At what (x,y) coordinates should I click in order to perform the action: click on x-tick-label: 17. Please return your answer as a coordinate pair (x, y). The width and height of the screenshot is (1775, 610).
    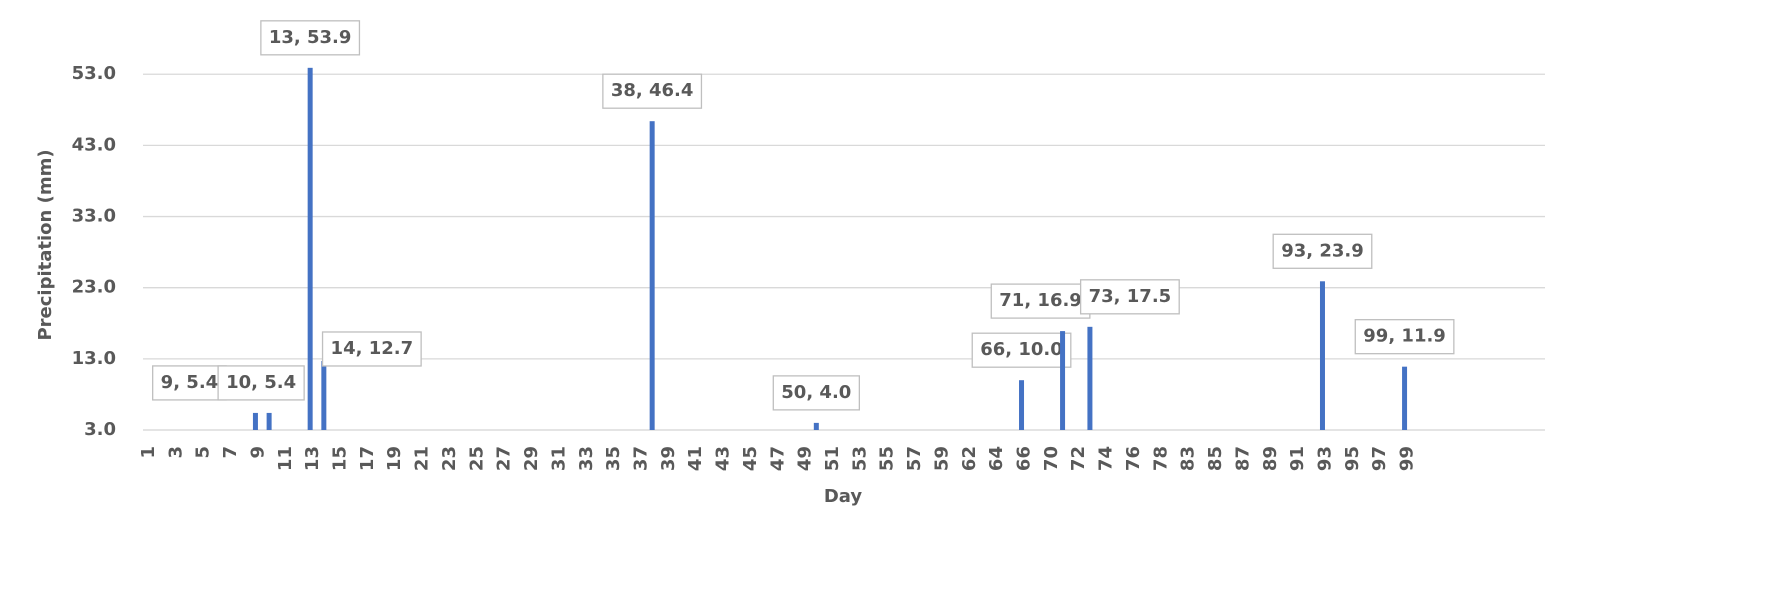
    Looking at the image, I should click on (367, 458).